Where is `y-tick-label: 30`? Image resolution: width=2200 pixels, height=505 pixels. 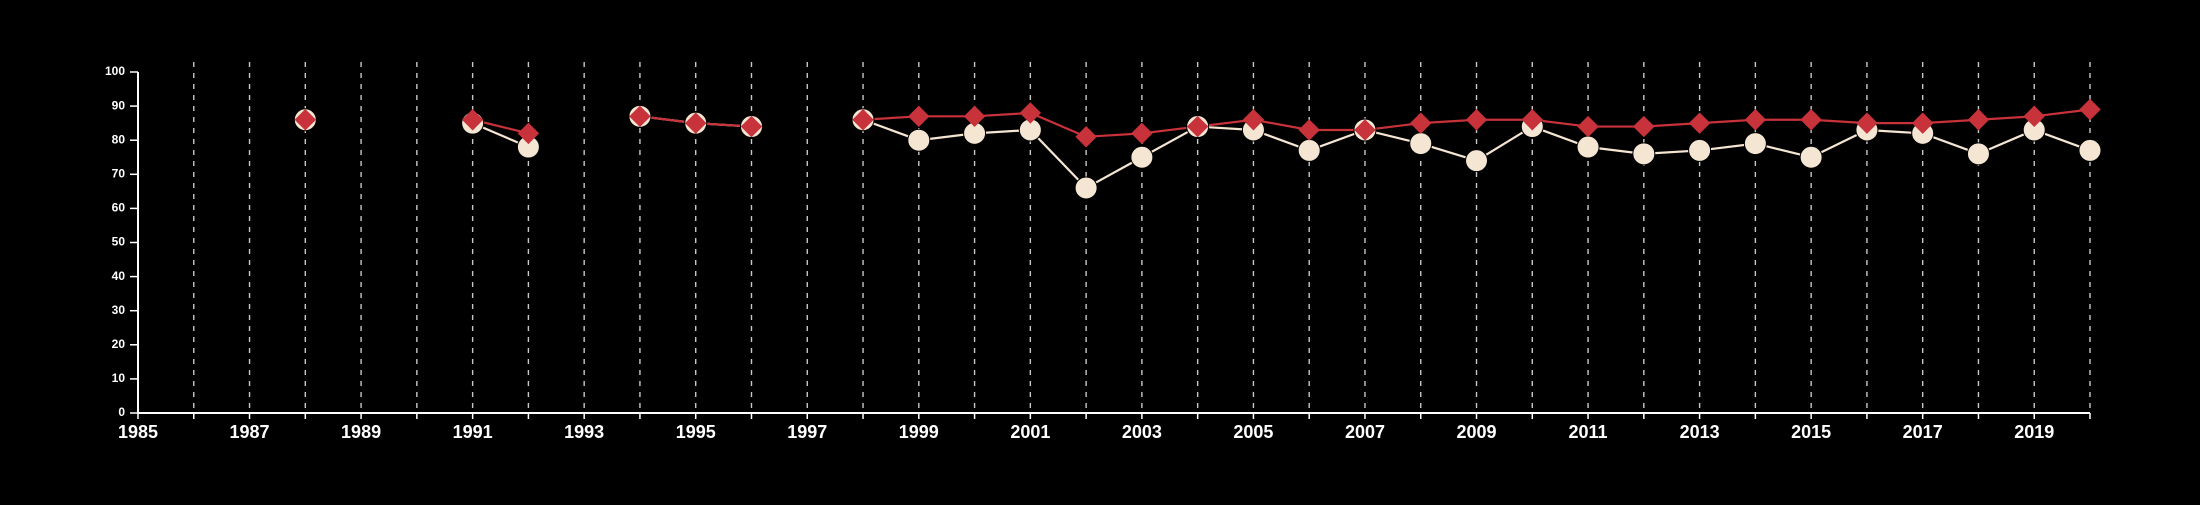 y-tick-label: 30 is located at coordinates (119, 310).